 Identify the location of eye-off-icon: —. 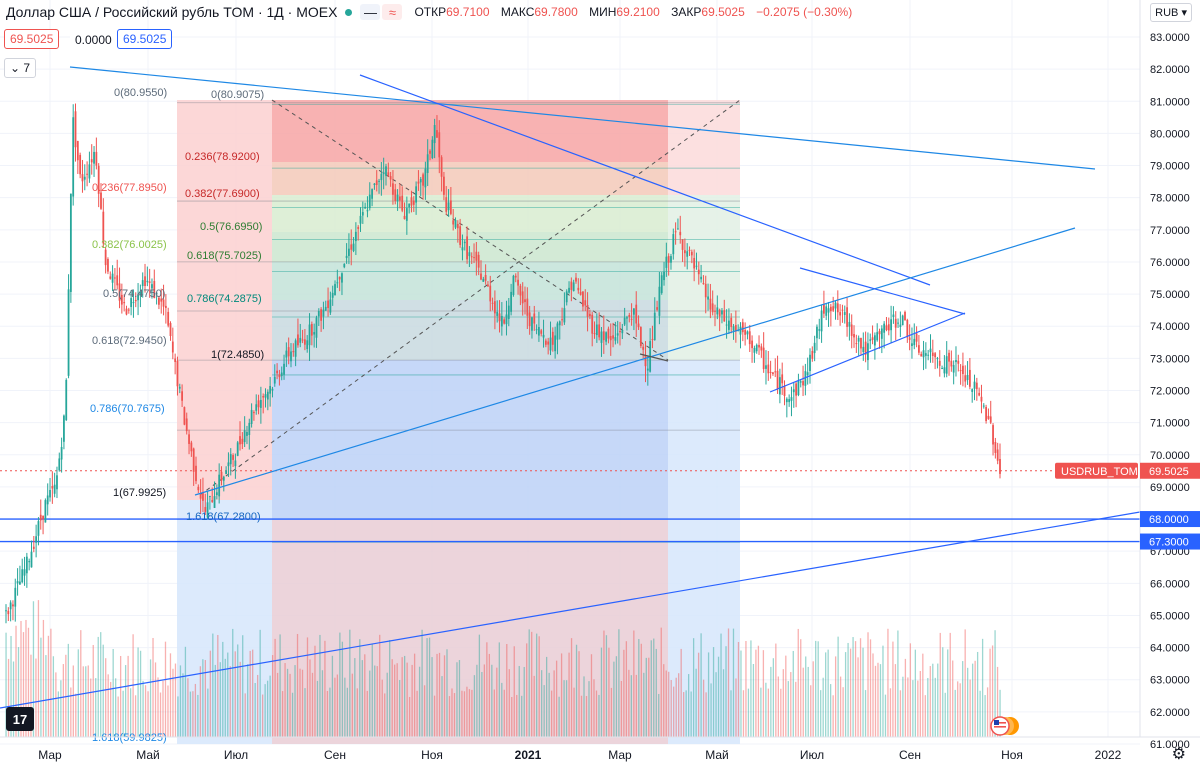
(370, 12).